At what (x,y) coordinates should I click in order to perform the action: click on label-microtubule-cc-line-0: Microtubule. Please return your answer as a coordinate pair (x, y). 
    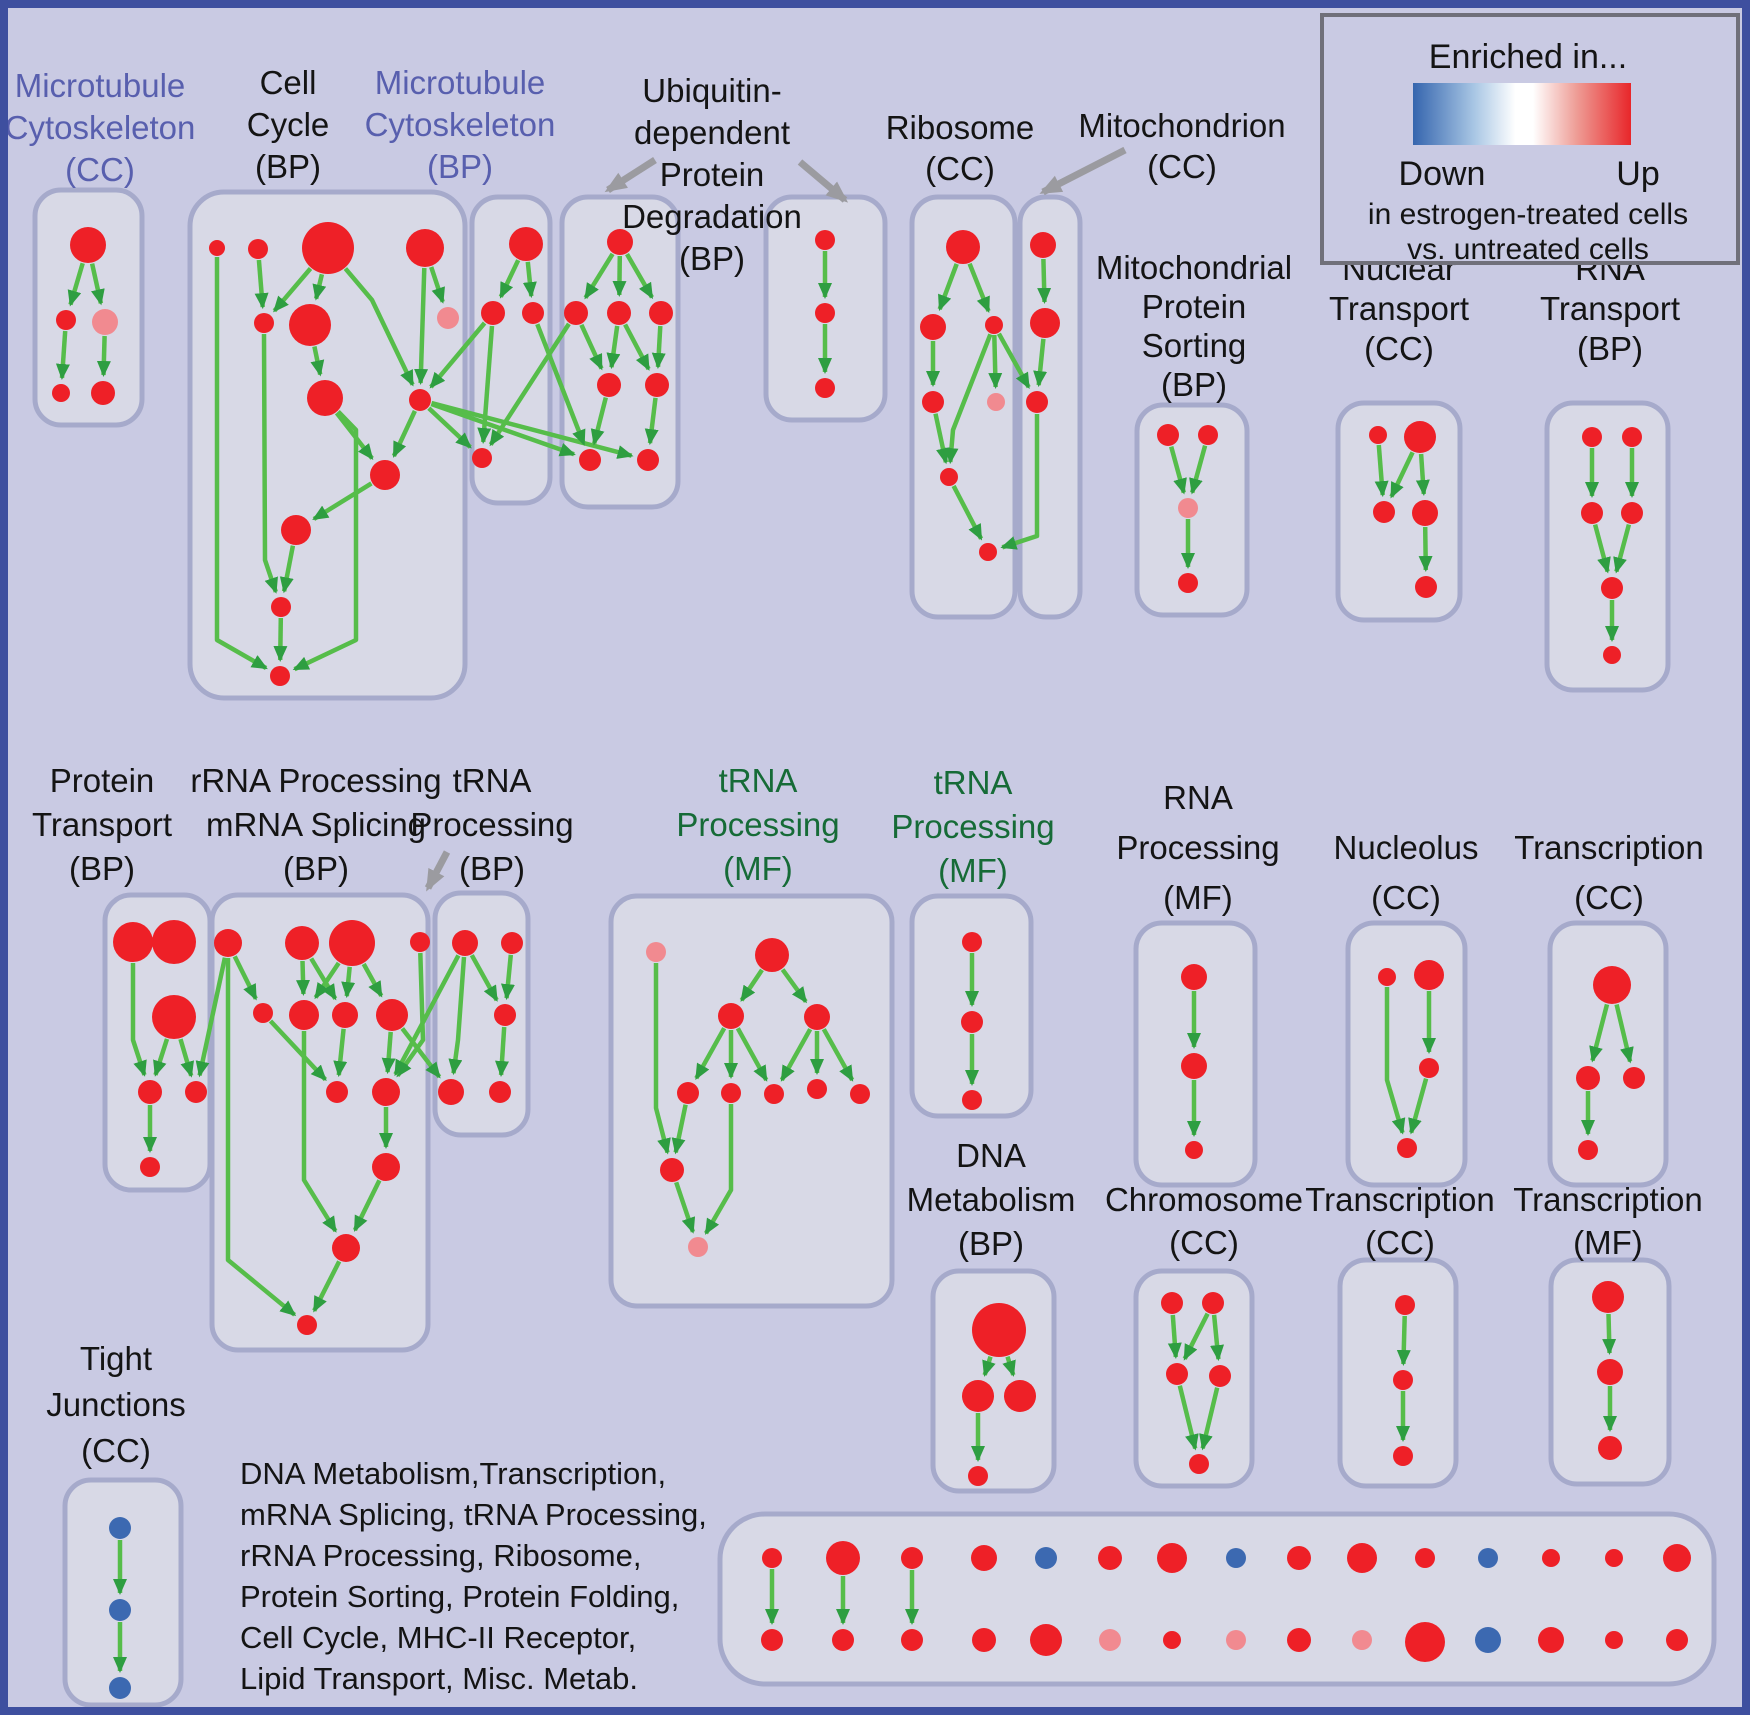
    Looking at the image, I should click on (100, 85).